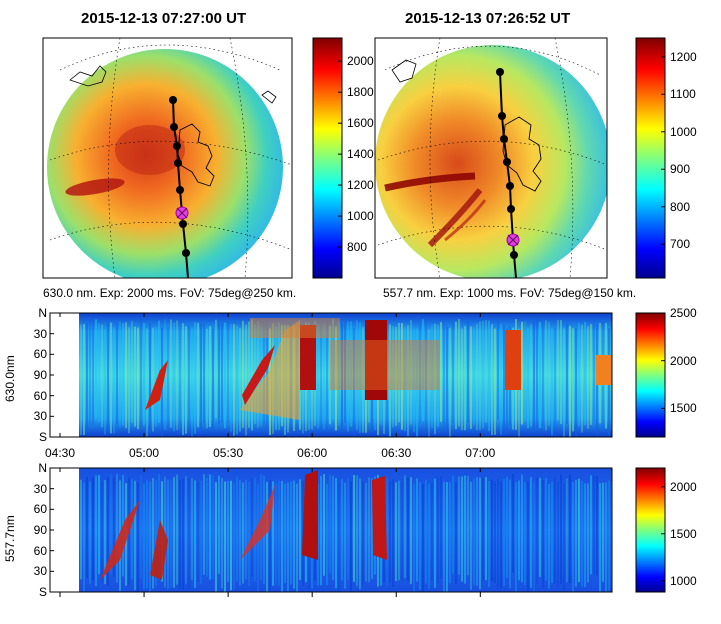  What do you see at coordinates (360, 154) in the screenshot?
I see `colorbar-630-sky-tick-label: 1400` at bounding box center [360, 154].